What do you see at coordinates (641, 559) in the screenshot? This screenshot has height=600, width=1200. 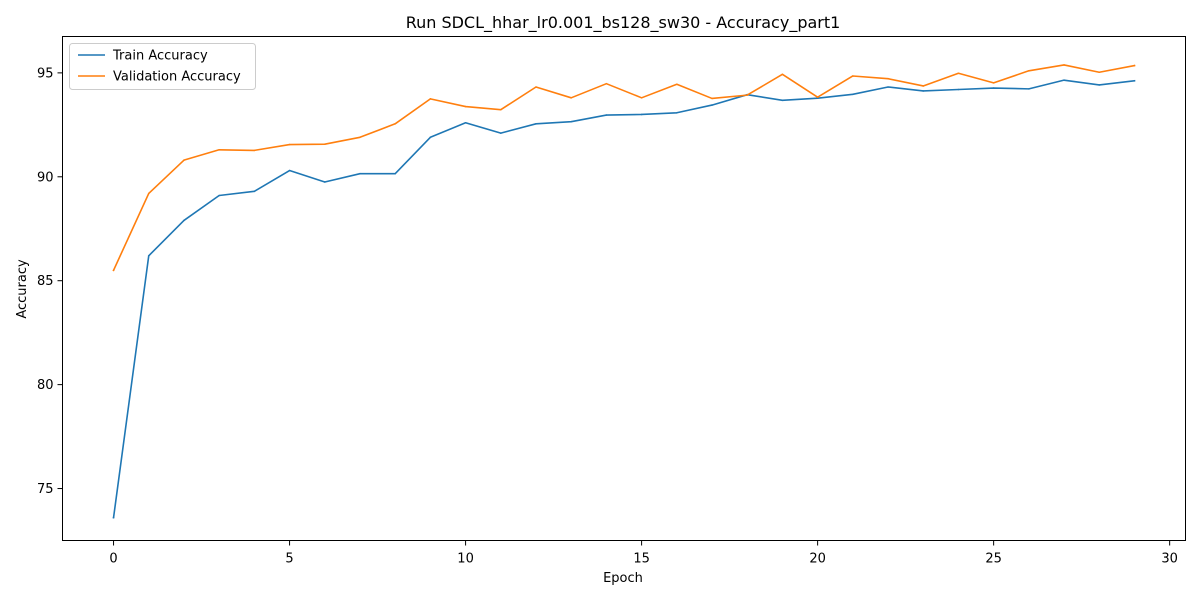 I see `x-tick-label: 15` at bounding box center [641, 559].